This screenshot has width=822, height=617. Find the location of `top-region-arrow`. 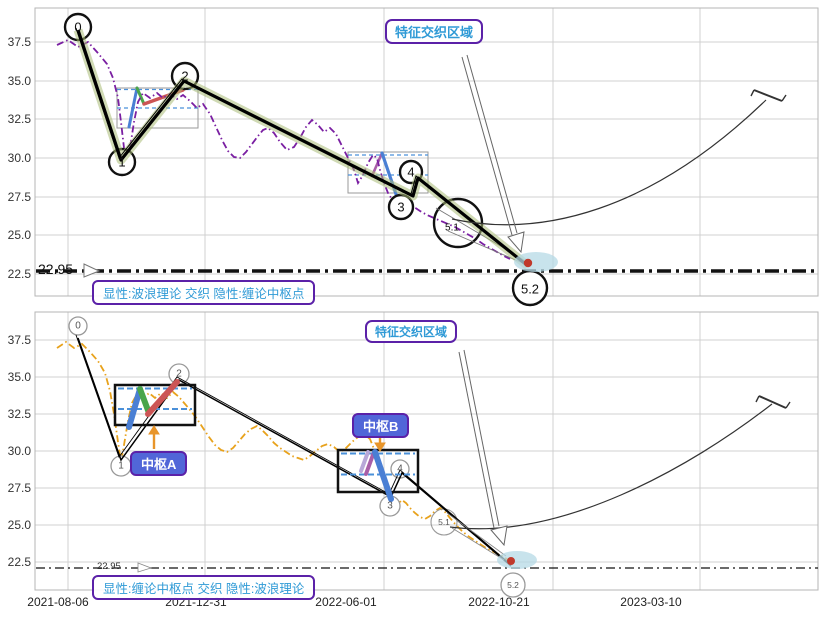

top-region-arrow is located at coordinates (493, 154).